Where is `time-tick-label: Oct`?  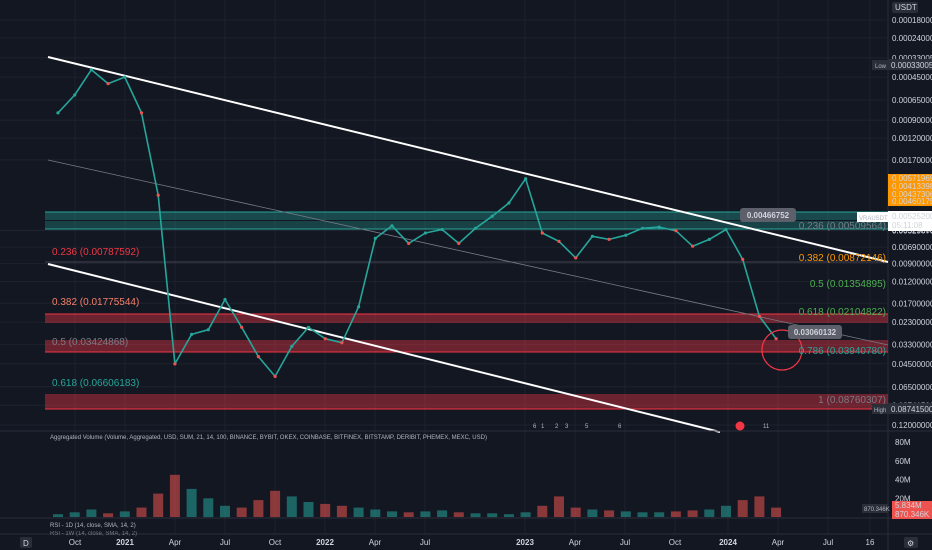
time-tick-label: Oct is located at coordinates (75, 542).